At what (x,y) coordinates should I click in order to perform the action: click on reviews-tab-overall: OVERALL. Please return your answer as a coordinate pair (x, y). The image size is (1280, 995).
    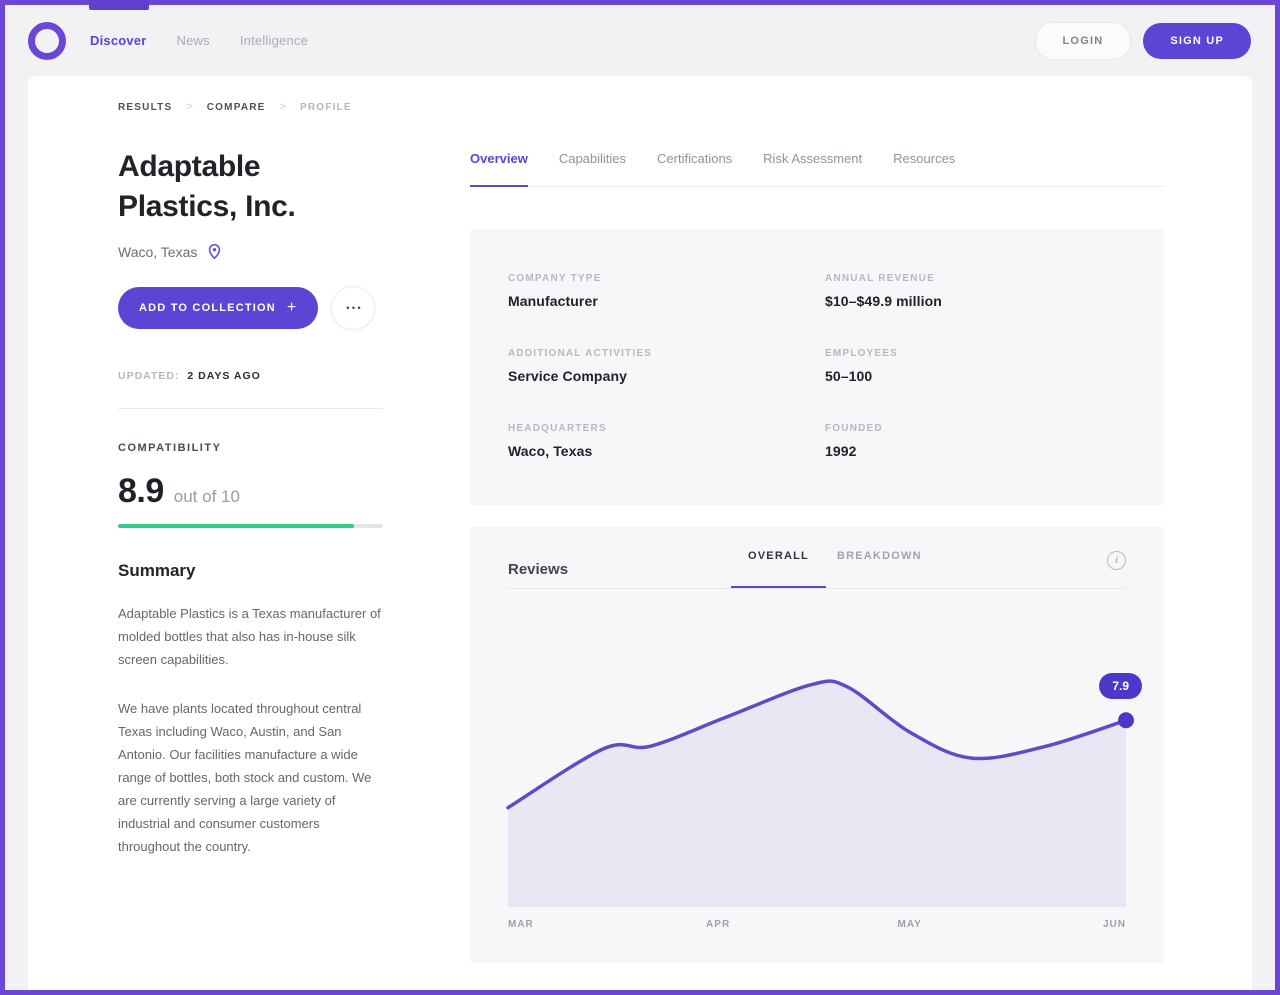
    Looking at the image, I should click on (778, 569).